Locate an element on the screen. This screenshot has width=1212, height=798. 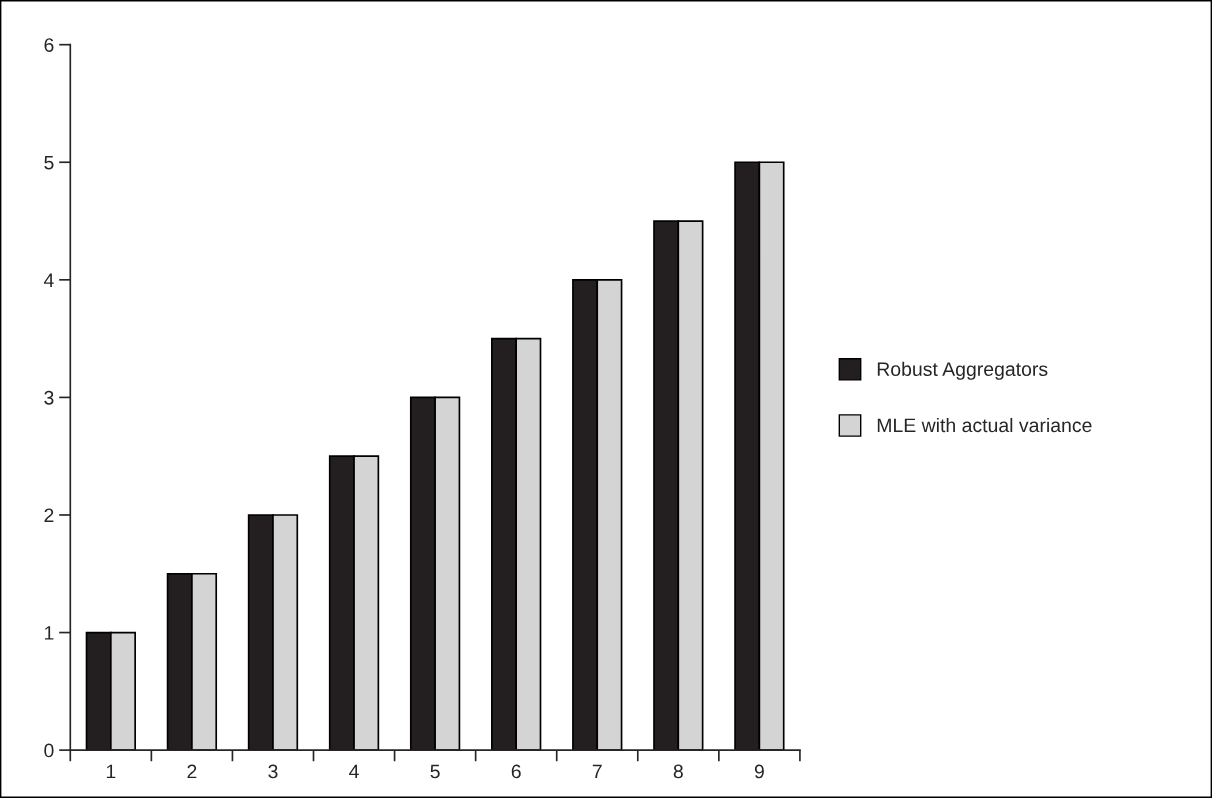
y-tick-label: 1 is located at coordinates (49, 633).